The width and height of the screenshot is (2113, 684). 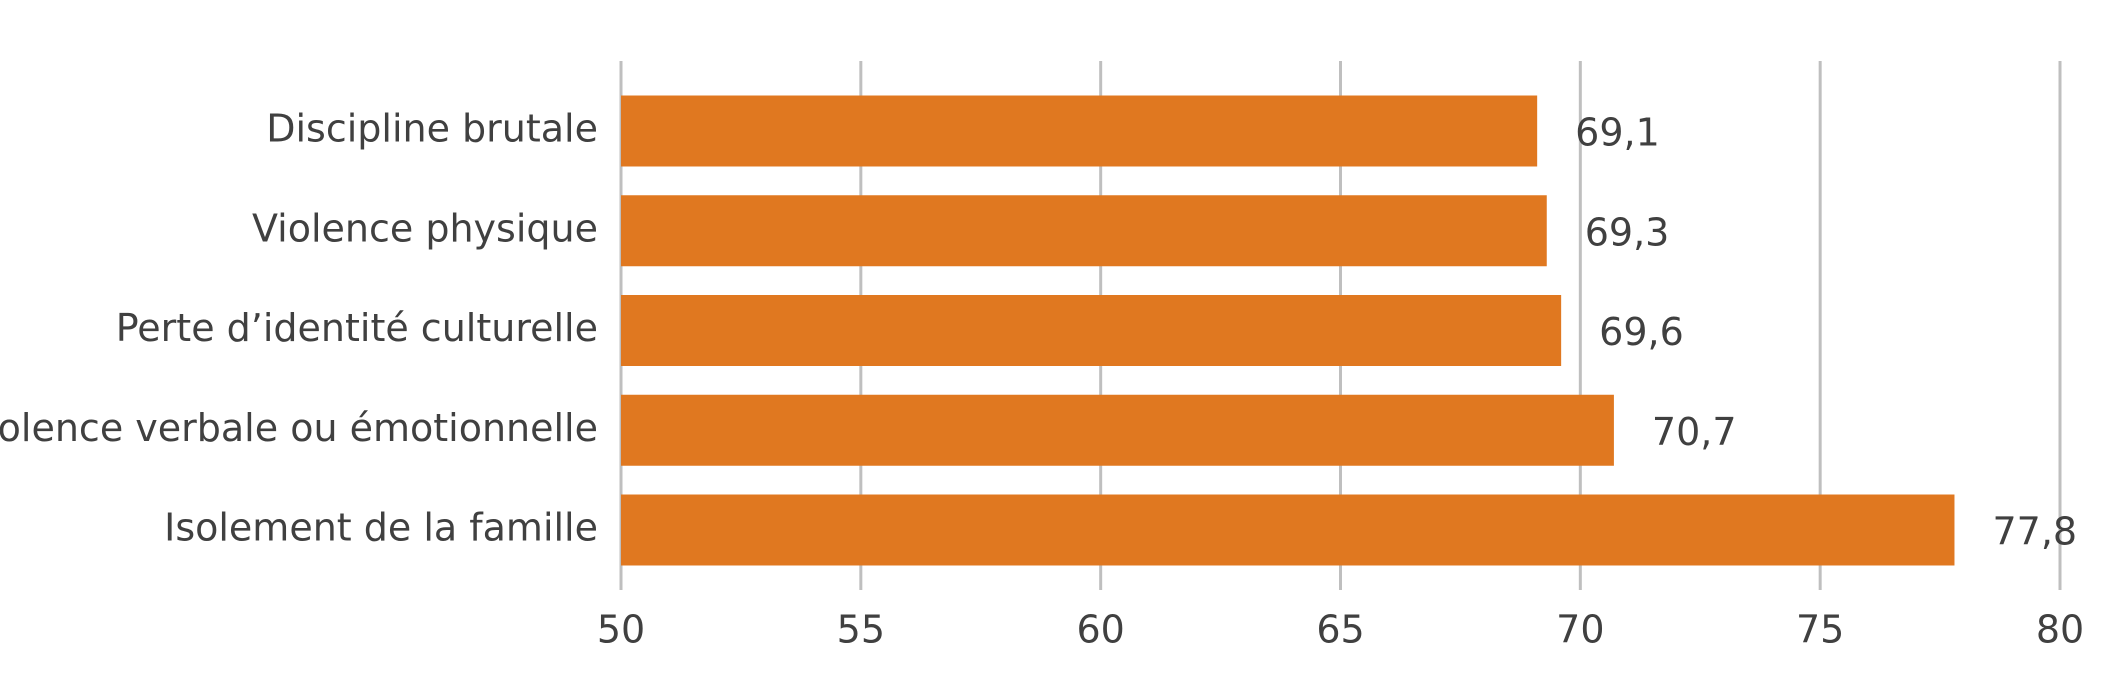 I want to click on x-tick-label: 80, so click(x=2060, y=630).